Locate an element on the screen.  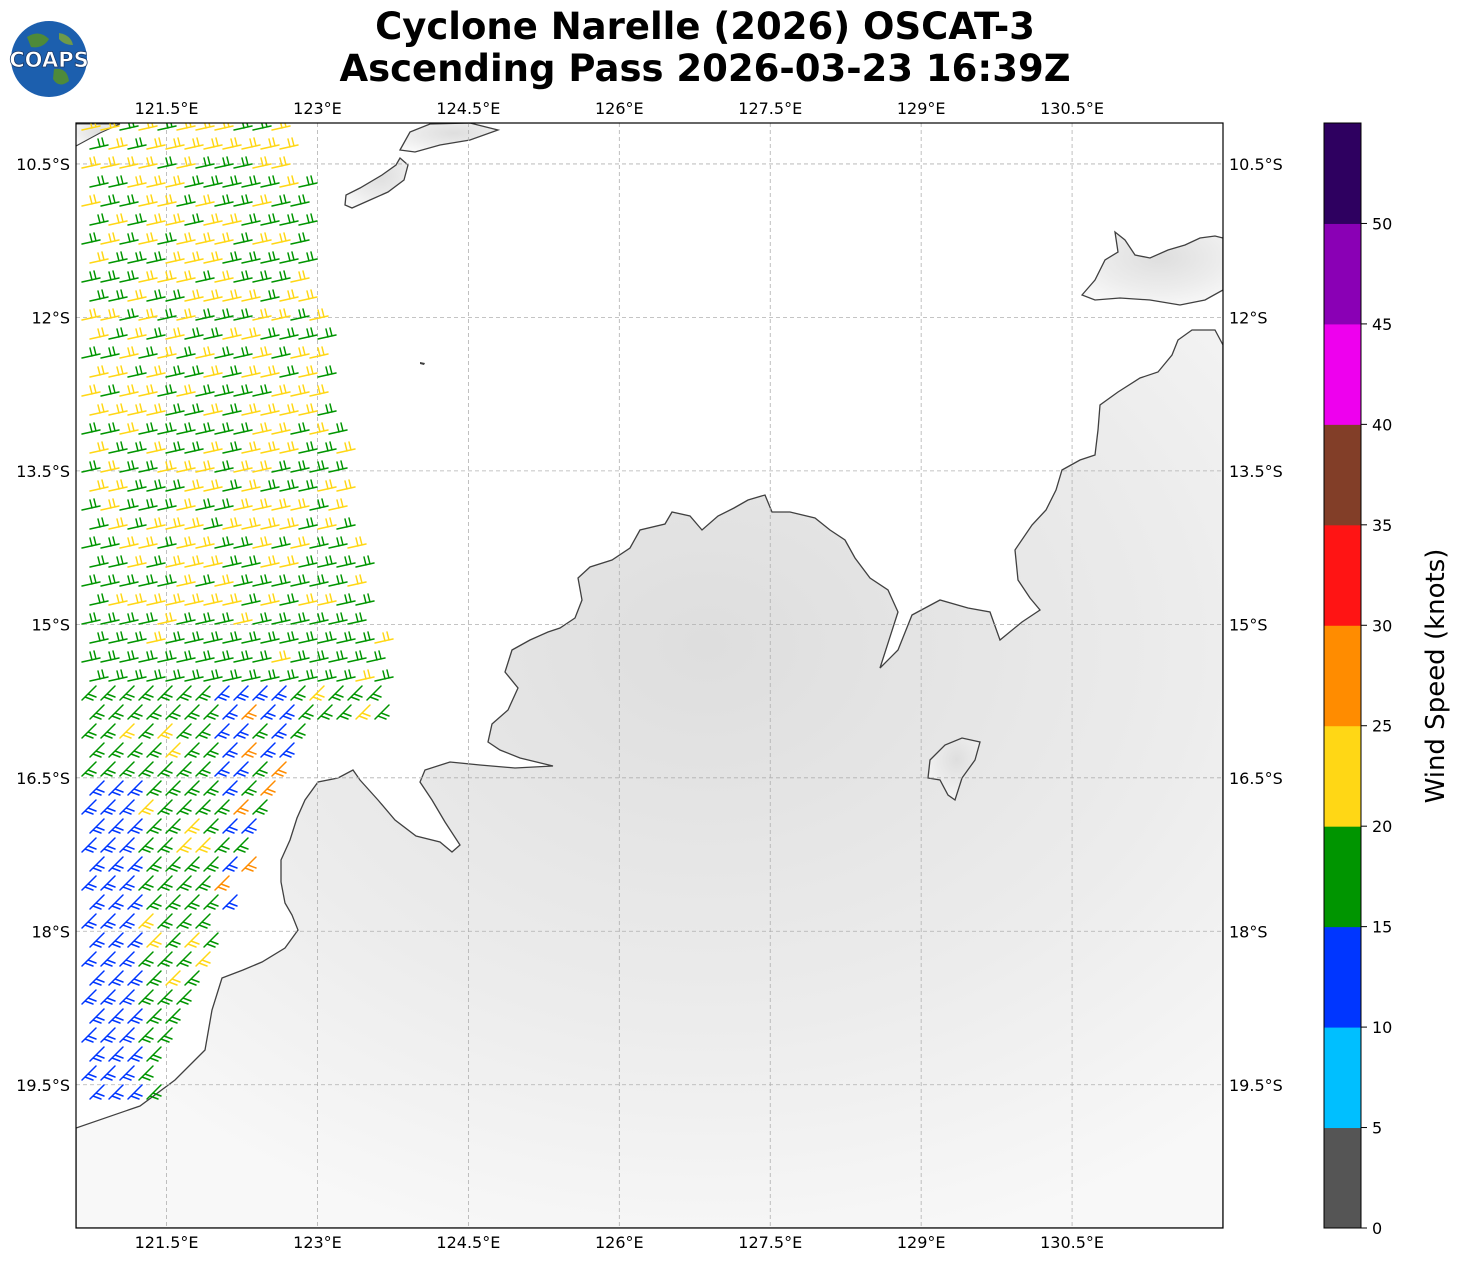
lat-tick-label-left: 18°S is located at coordinates (50, 931).